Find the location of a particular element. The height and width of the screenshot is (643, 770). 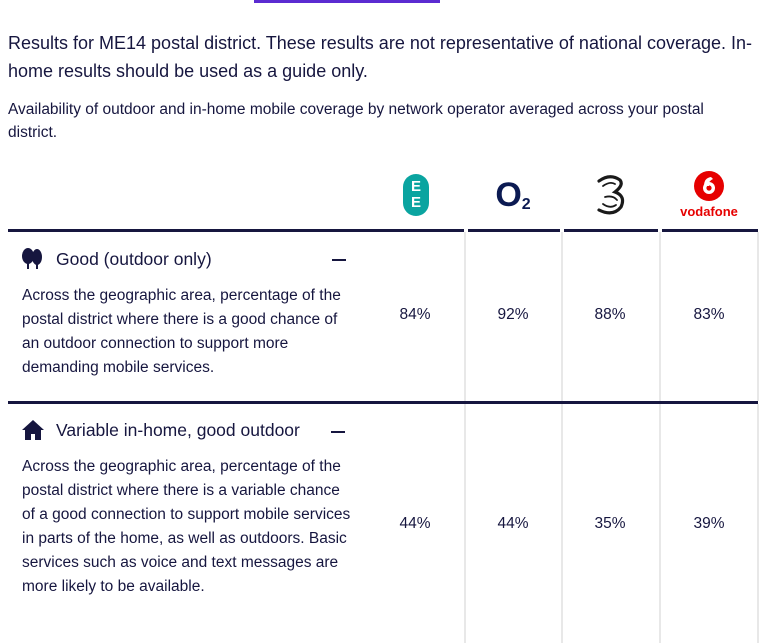

ee-logo: E E is located at coordinates (416, 195).